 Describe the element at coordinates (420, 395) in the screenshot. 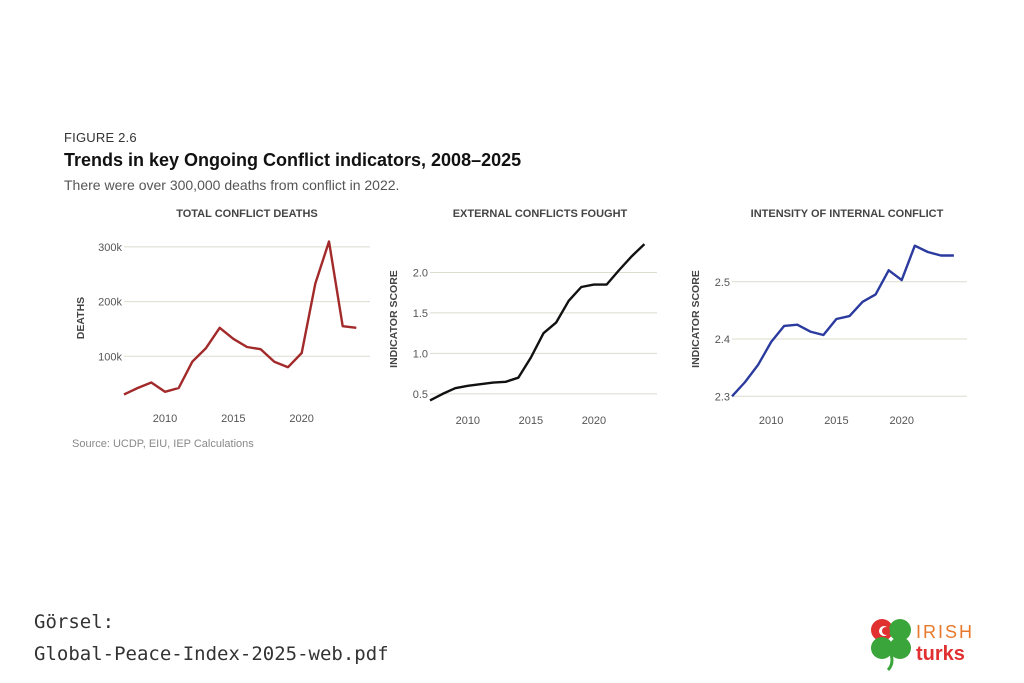

I see `y-tick-label: 0.5` at that location.